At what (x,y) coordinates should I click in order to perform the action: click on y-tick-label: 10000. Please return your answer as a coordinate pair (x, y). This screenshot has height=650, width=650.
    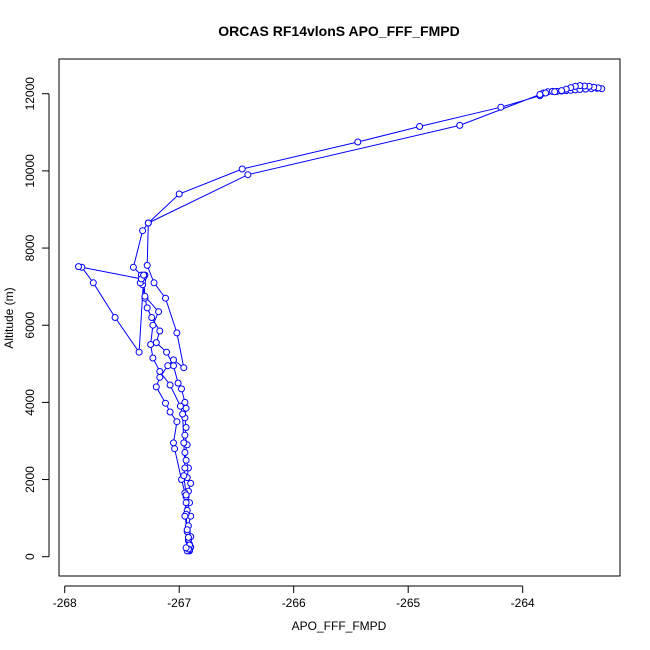
    Looking at the image, I should click on (30, 171).